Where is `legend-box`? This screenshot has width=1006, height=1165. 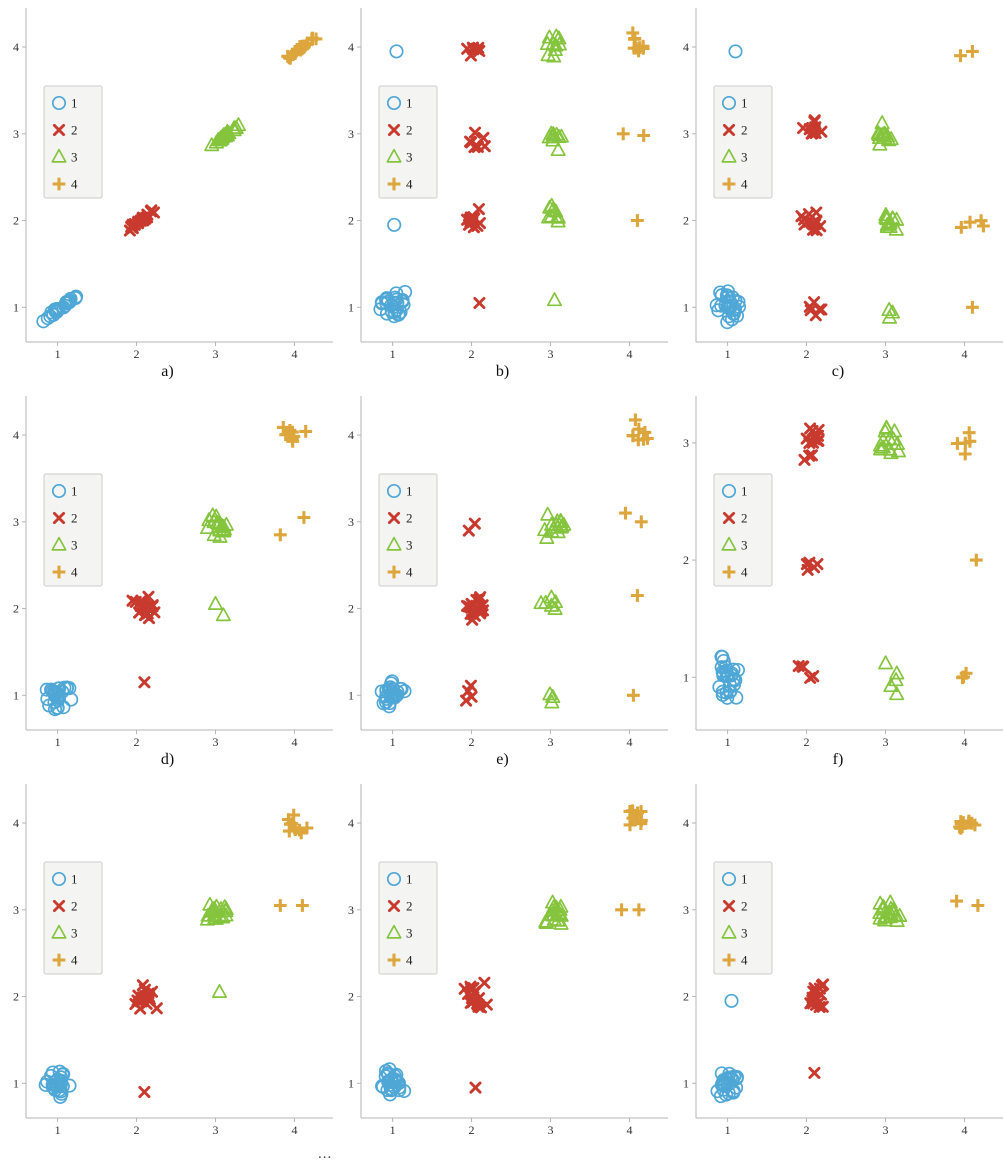 legend-box is located at coordinates (743, 142).